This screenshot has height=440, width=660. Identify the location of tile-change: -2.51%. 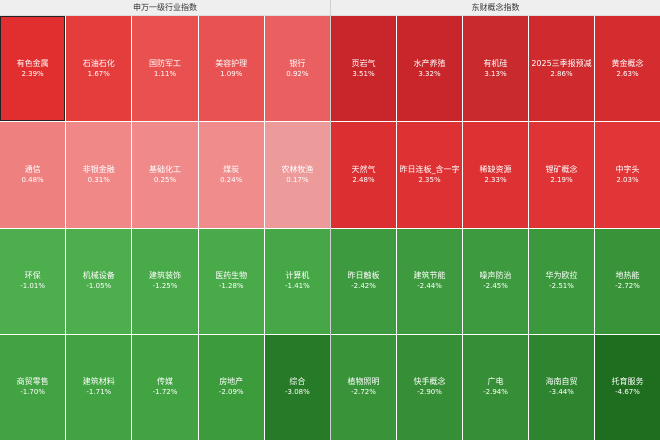
(561, 286).